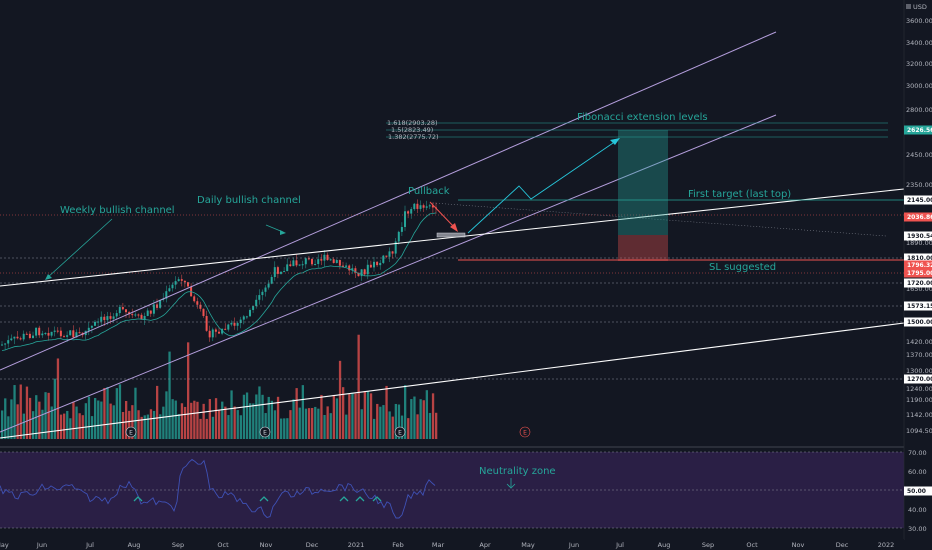  What do you see at coordinates (918, 379) in the screenshot?
I see `price-tag: 1270.00` at bounding box center [918, 379].